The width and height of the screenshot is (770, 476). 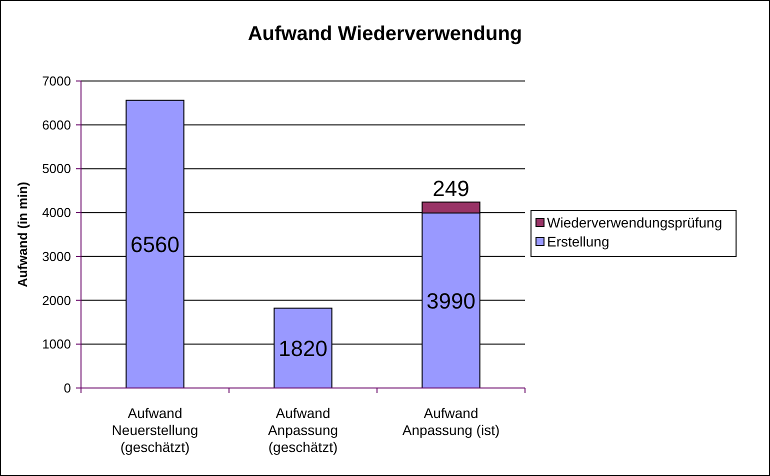 What do you see at coordinates (22, 235) in the screenshot?
I see `y-axis-title: Aufwand (in min)` at bounding box center [22, 235].